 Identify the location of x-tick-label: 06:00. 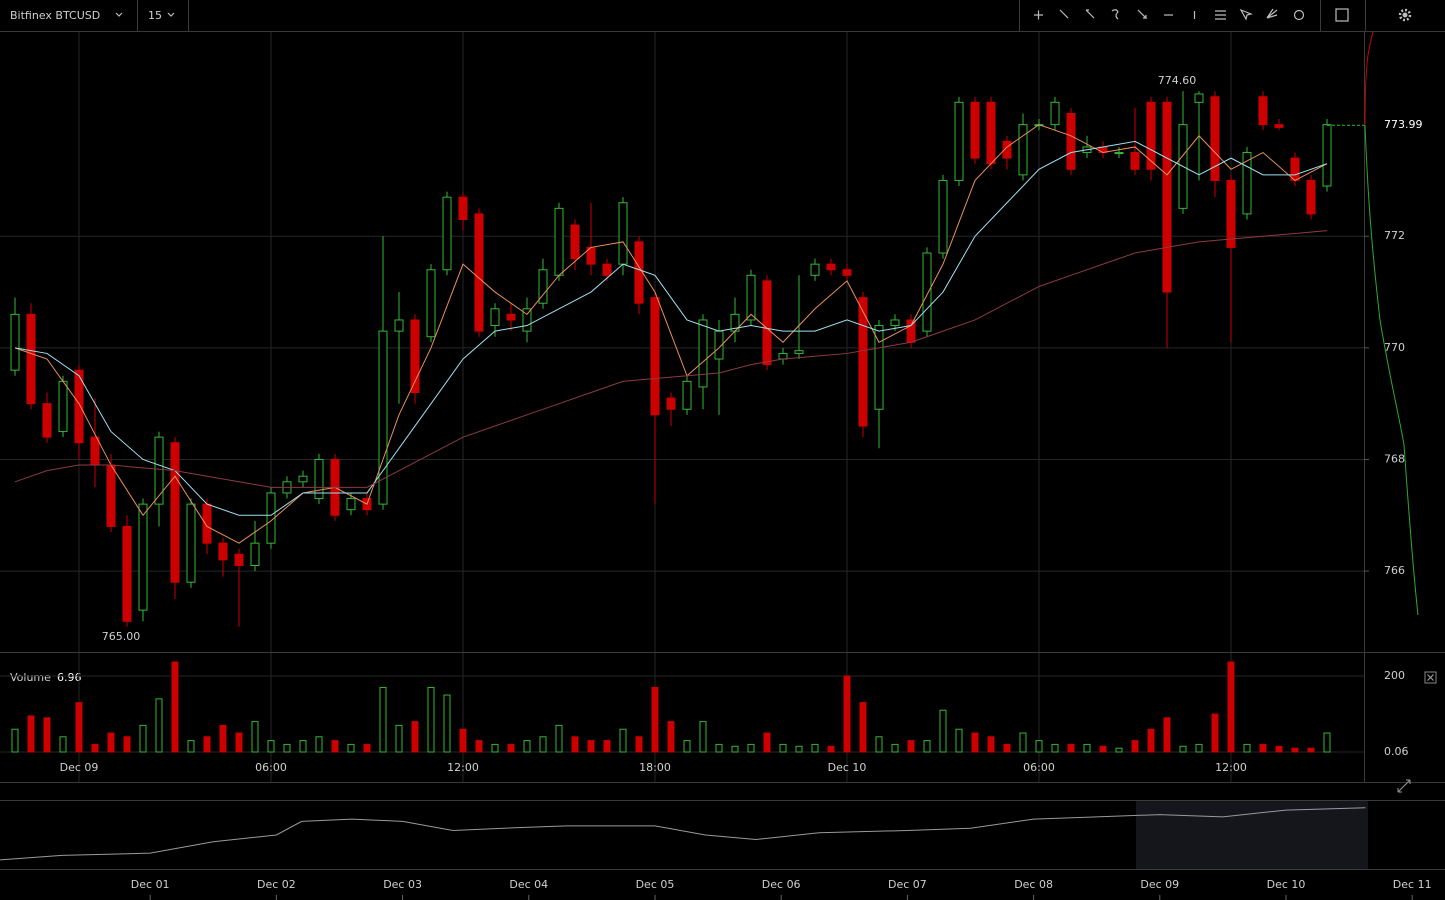
(271, 767).